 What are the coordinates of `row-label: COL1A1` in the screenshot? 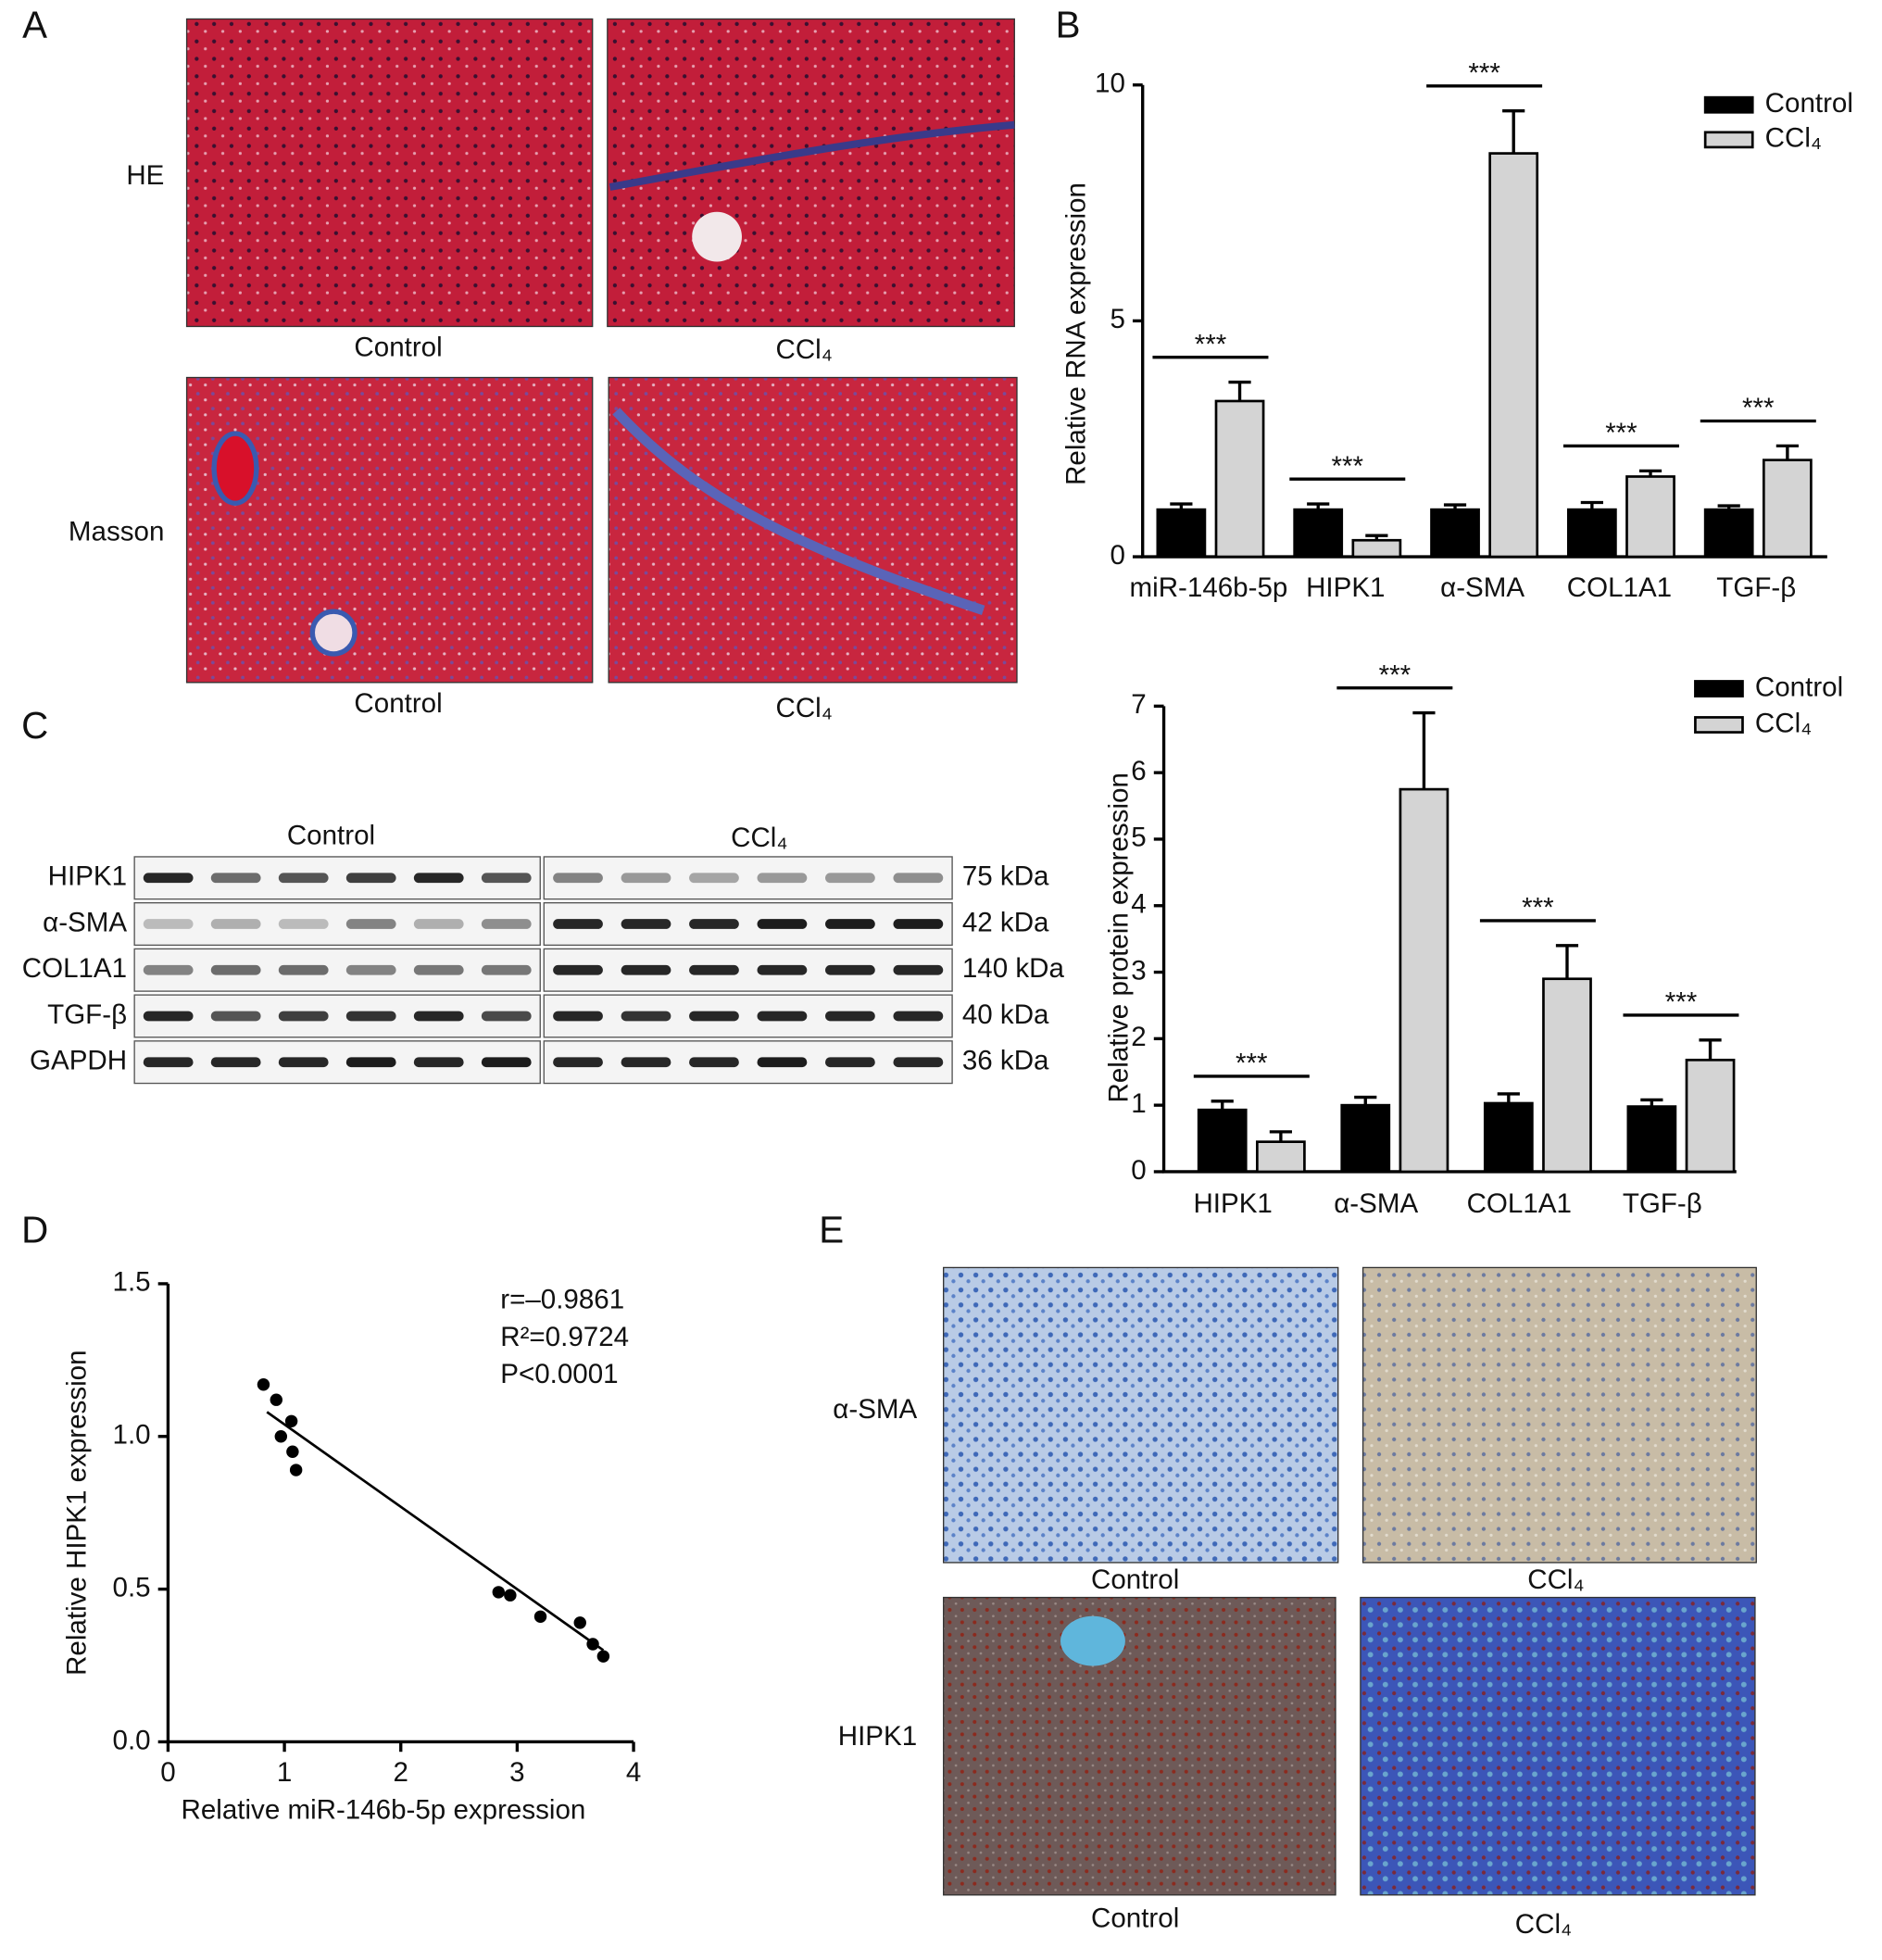 It's located at (74, 968).